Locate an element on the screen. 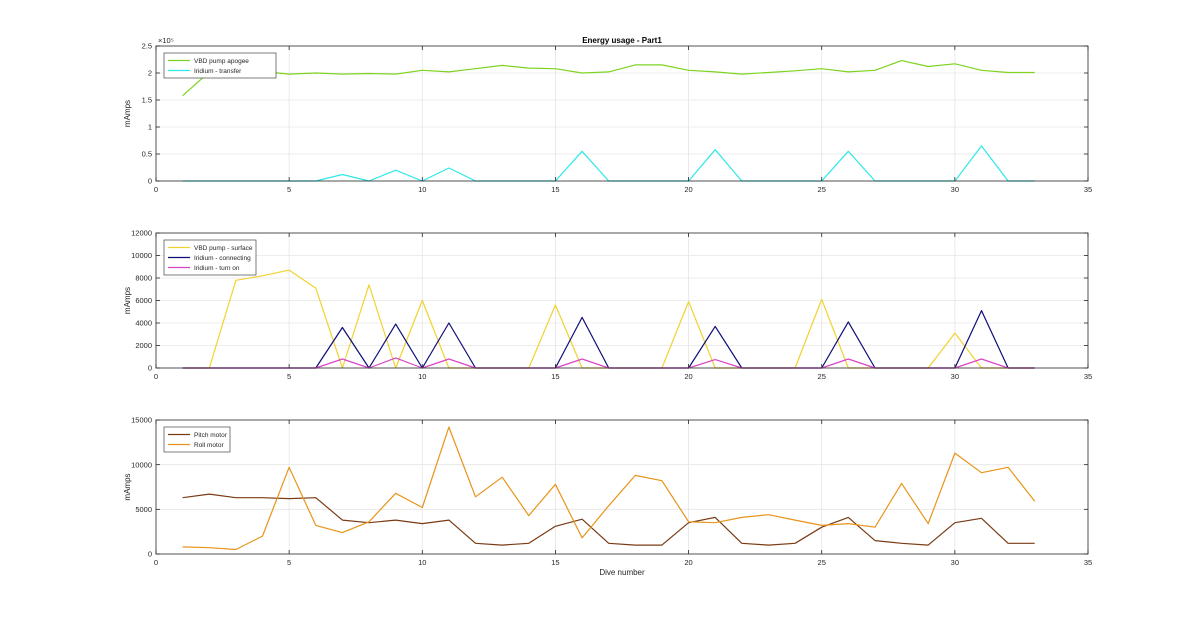 The width and height of the screenshot is (1200, 622). y-exponent-label: ×10⁵ is located at coordinates (166, 40).